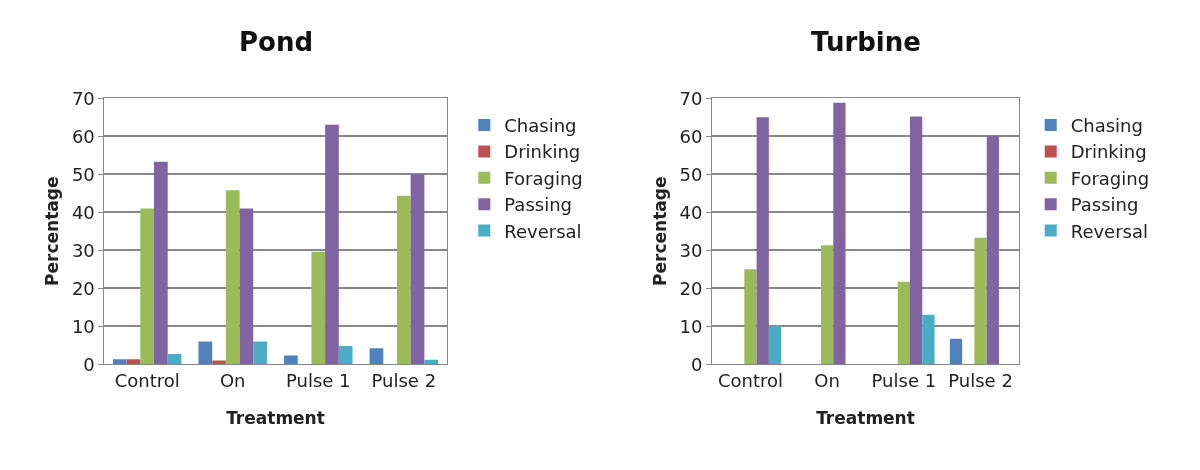  Describe the element at coordinates (866, 42) in the screenshot. I see `chart-title: Turbine` at that location.